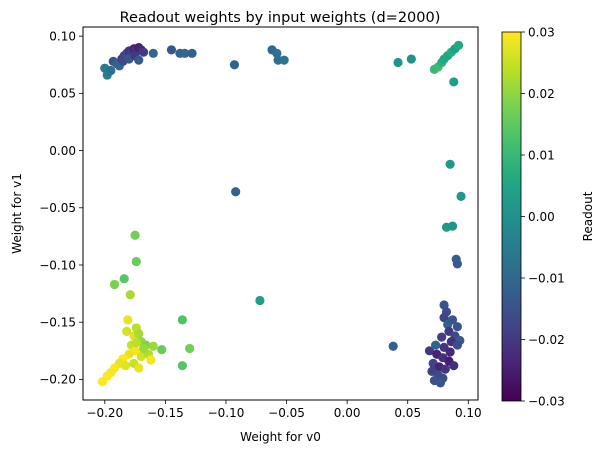 This screenshot has height=455, width=603. What do you see at coordinates (165, 413) in the screenshot?
I see `x-tick-label: −0.15` at bounding box center [165, 413].